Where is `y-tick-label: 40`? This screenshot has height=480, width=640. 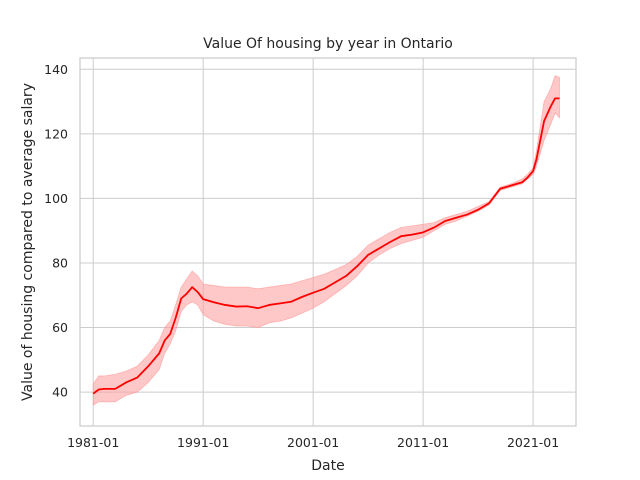 y-tick-label: 40 is located at coordinates (60, 392).